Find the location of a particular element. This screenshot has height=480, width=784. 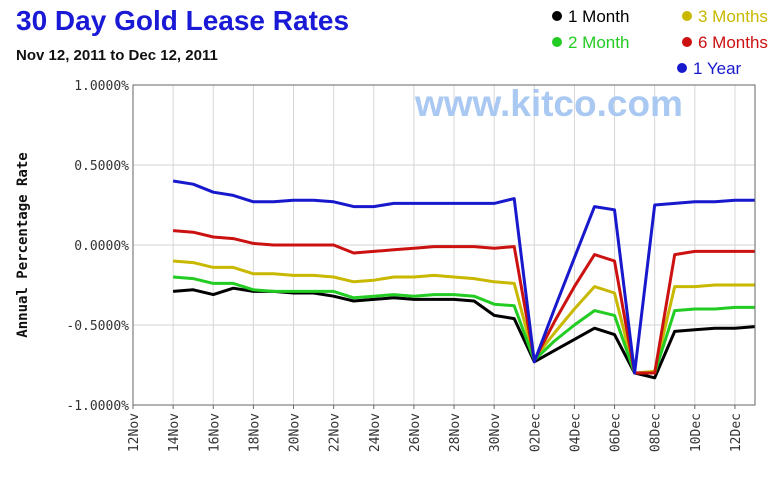

x-tick-label: 24Nov is located at coordinates (375, 432).